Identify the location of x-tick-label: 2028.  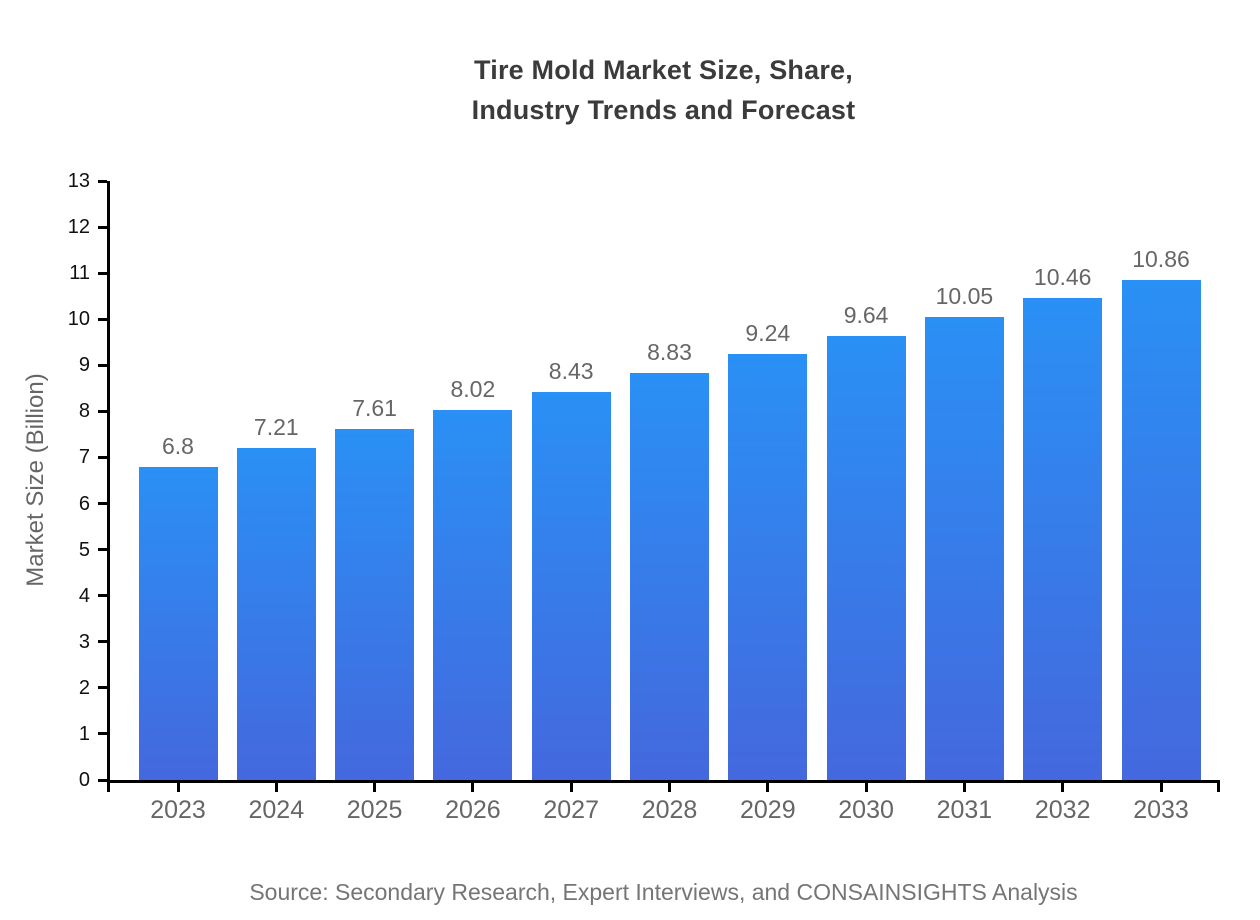
(669, 810).